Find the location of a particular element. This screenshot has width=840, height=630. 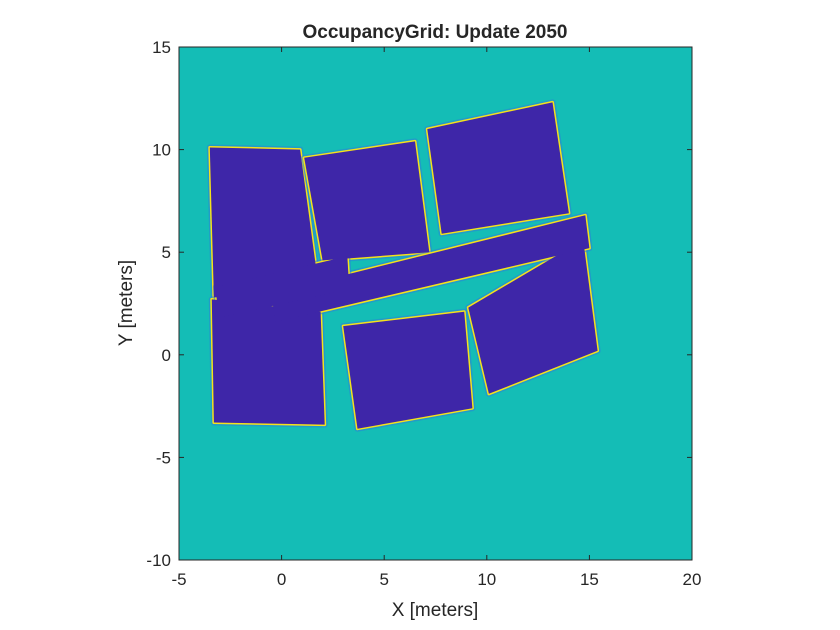

x-tick-label: -5 is located at coordinates (178, 579).